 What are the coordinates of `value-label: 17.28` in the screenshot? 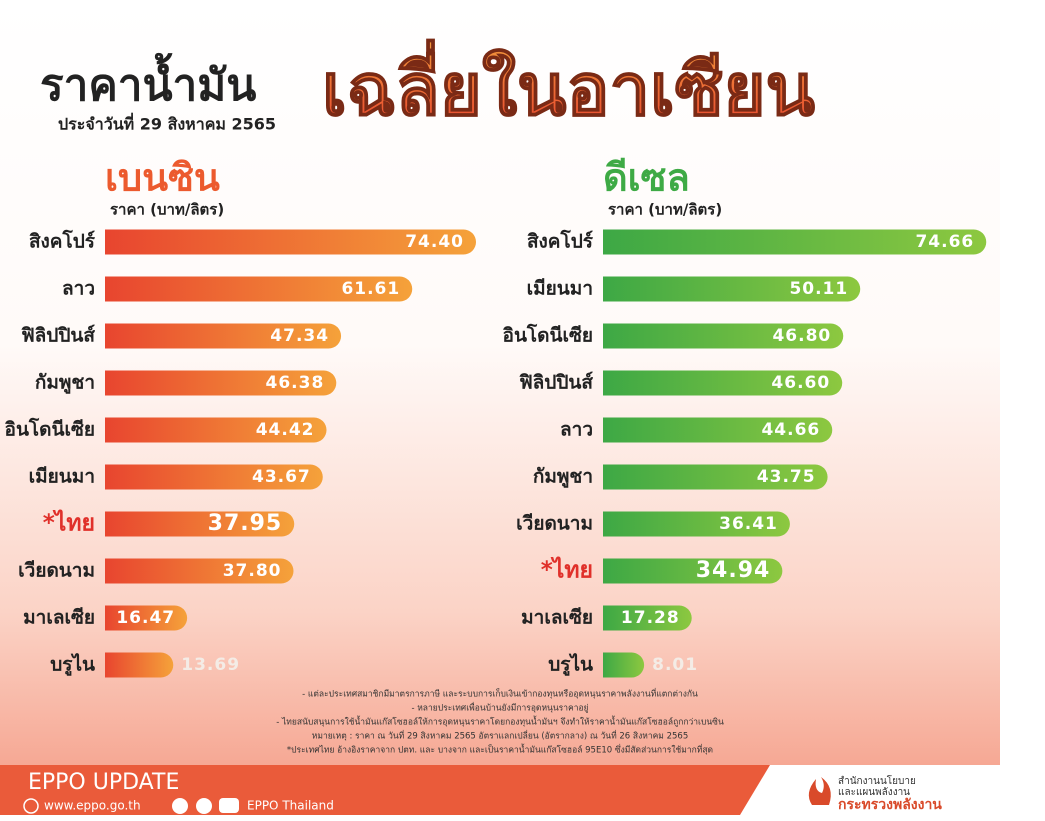 It's located at (650, 618).